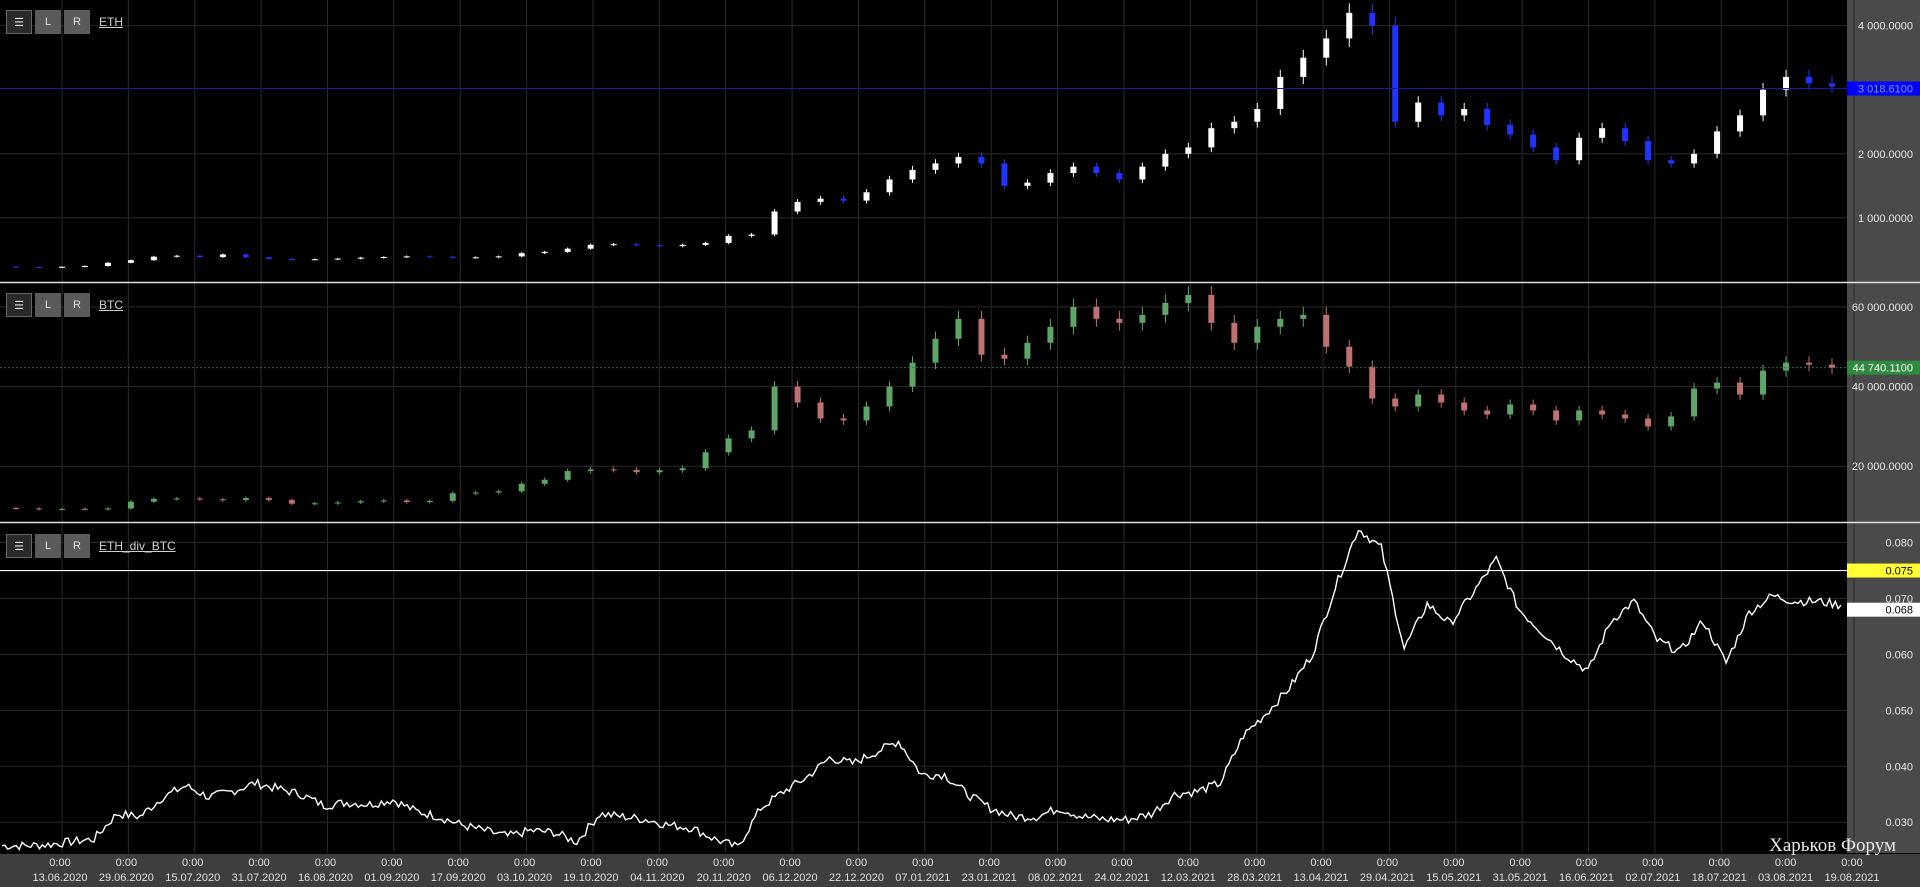 The width and height of the screenshot is (1920, 887). What do you see at coordinates (590, 878) in the screenshot?
I see `date-tick-label: 19.10.2020` at bounding box center [590, 878].